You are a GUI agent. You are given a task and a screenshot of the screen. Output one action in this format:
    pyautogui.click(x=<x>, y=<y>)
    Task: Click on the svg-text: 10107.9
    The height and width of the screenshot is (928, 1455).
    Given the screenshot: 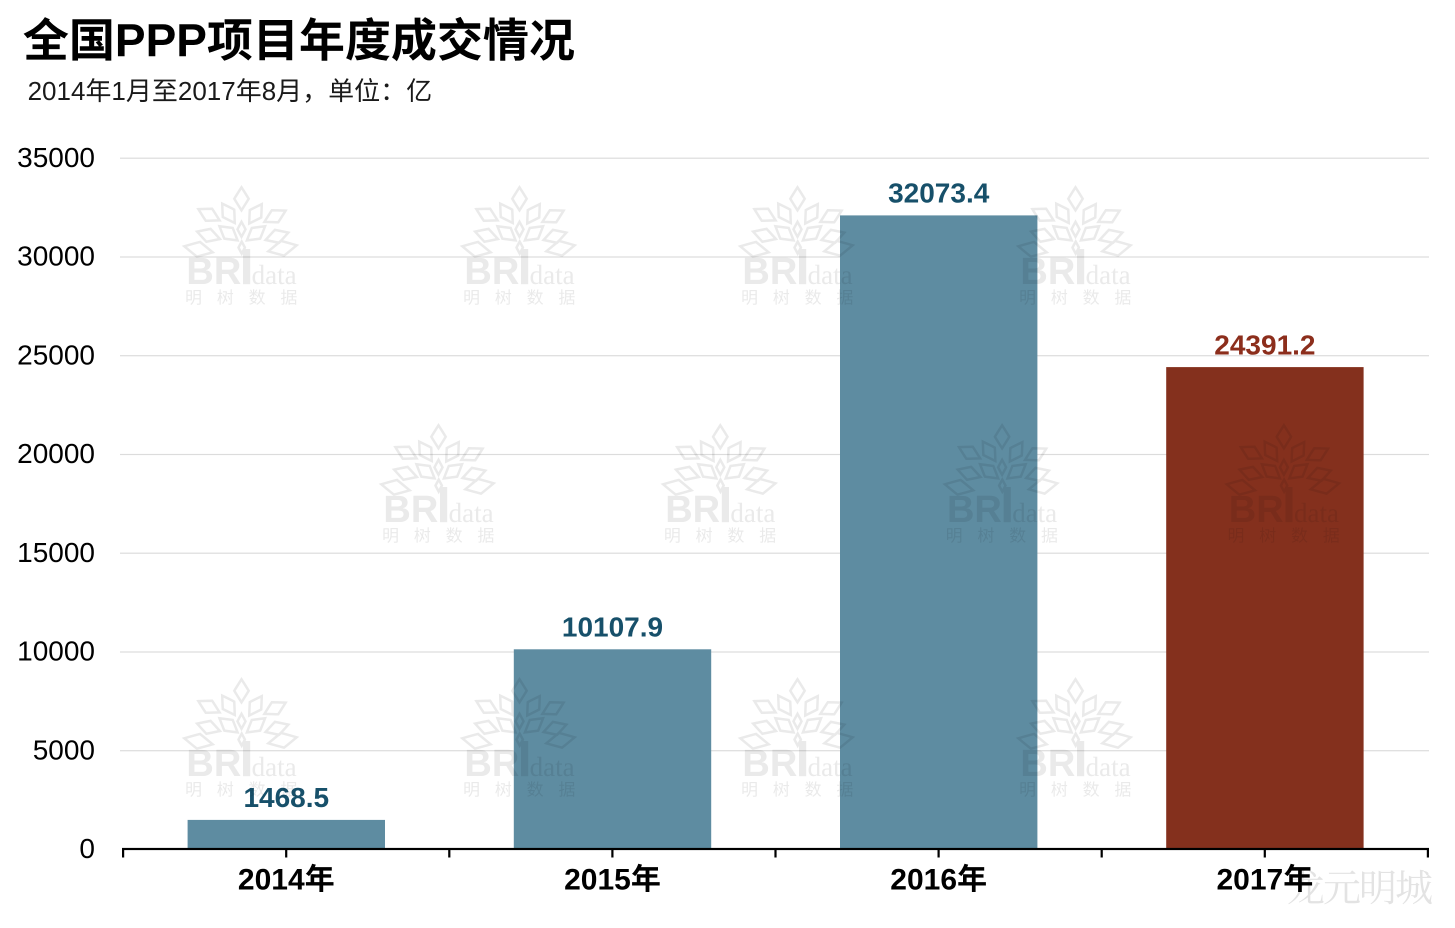 What is the action you would take?
    pyautogui.click(x=612, y=627)
    